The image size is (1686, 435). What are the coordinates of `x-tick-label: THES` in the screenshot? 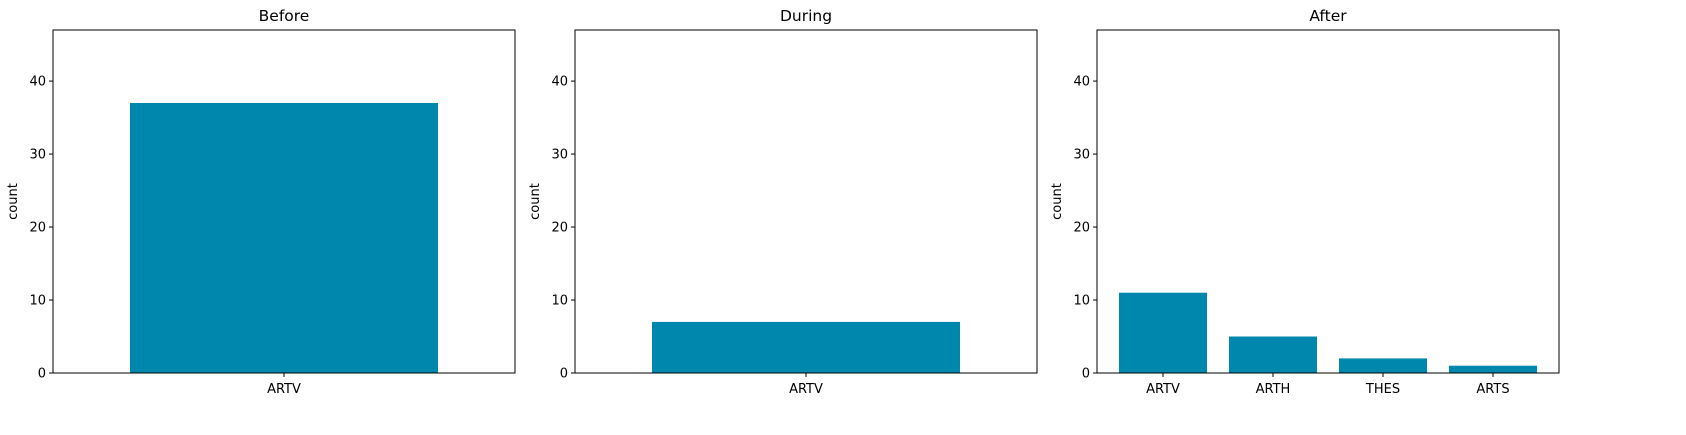 It's located at (1382, 389).